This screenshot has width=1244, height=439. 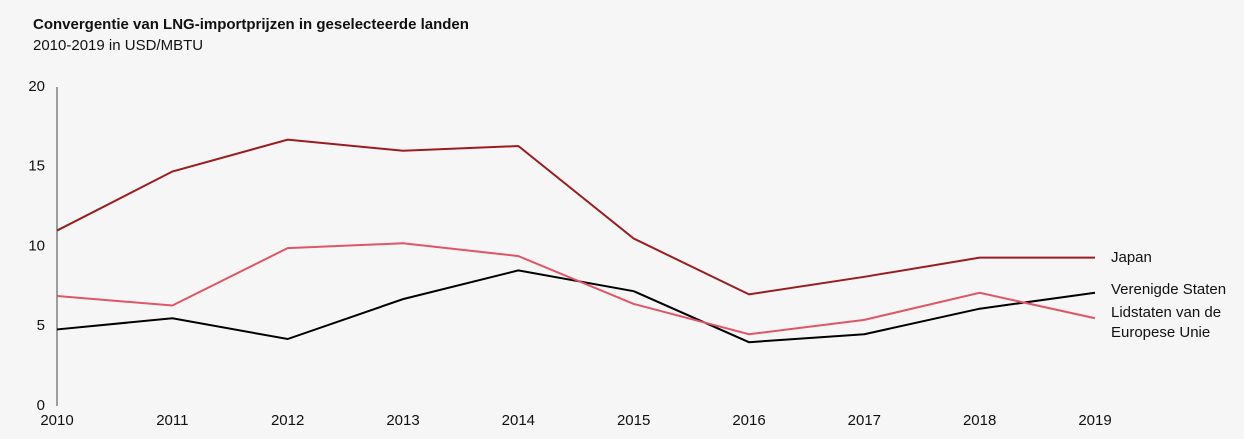 I want to click on y-tick-label: 5, so click(x=41, y=325).